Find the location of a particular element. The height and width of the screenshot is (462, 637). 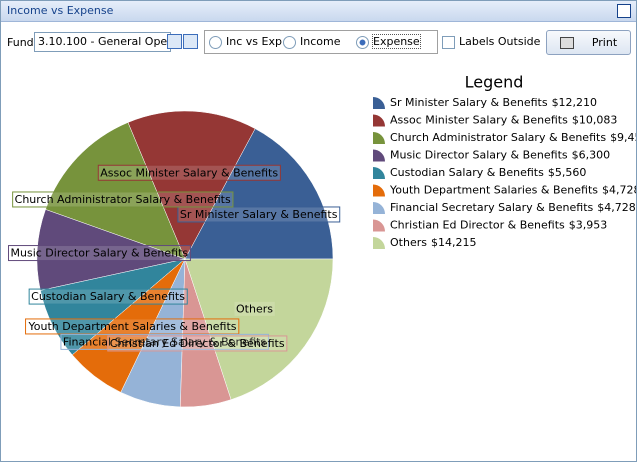

legend-value: $14,215 is located at coordinates (454, 242).